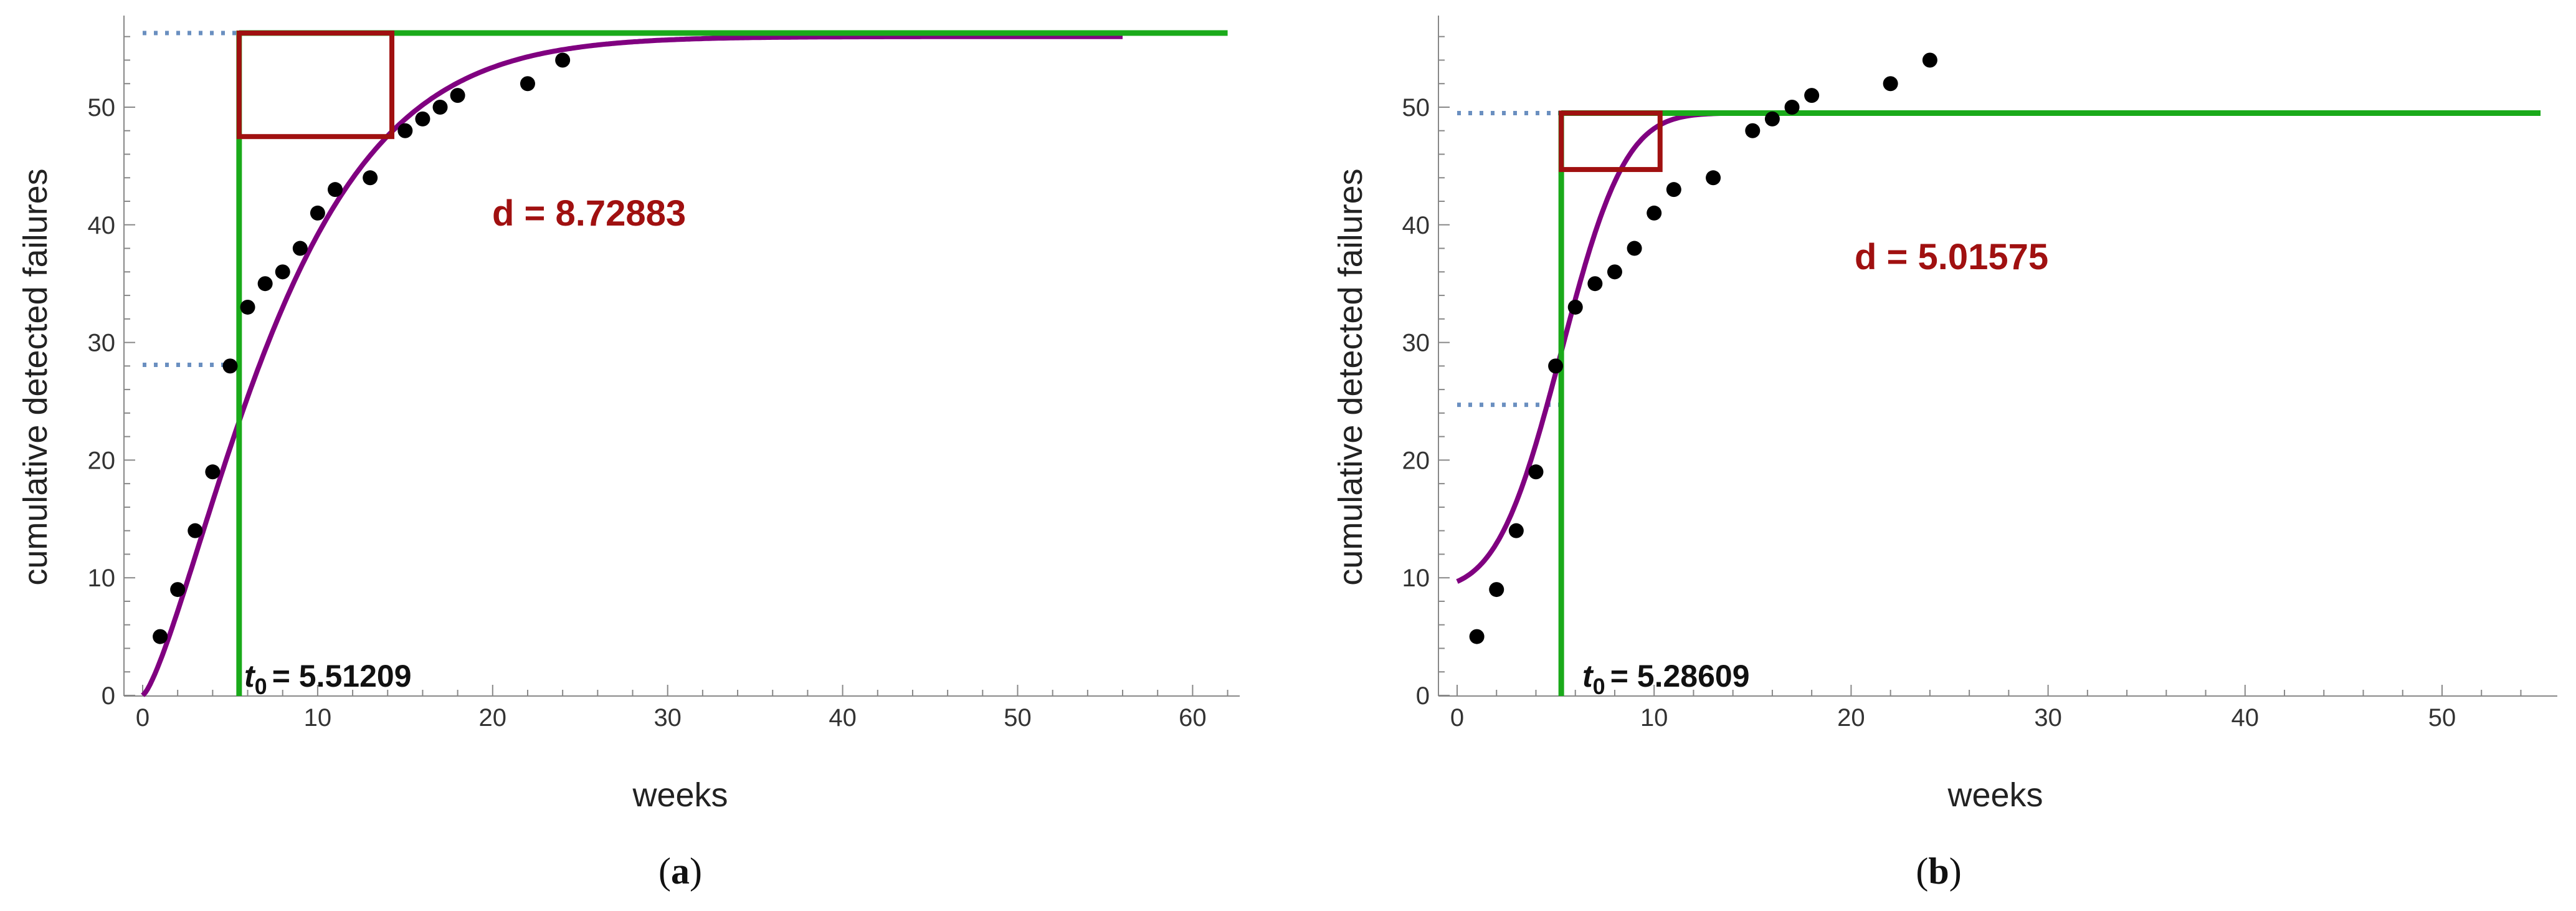 The image size is (2576, 911). What do you see at coordinates (589, 213) in the screenshot?
I see `d-value-label: d = 8.72883` at bounding box center [589, 213].